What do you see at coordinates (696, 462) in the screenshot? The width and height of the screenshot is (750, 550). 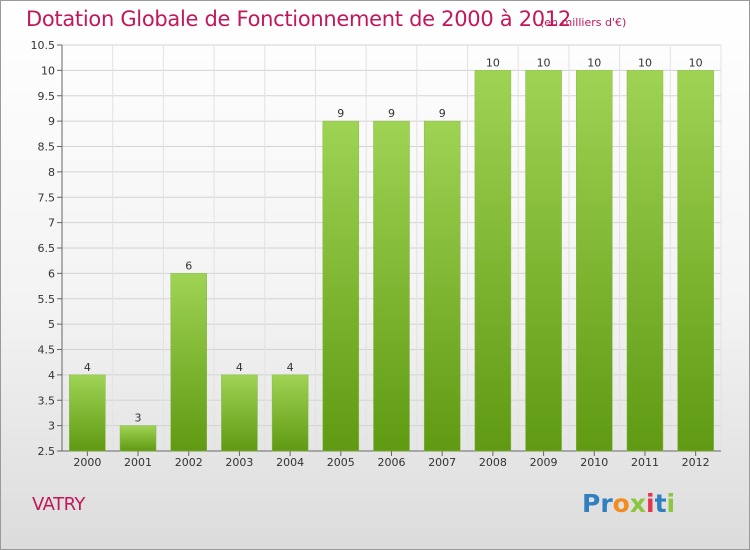 I see `x-tick-label: 2012` at bounding box center [696, 462].